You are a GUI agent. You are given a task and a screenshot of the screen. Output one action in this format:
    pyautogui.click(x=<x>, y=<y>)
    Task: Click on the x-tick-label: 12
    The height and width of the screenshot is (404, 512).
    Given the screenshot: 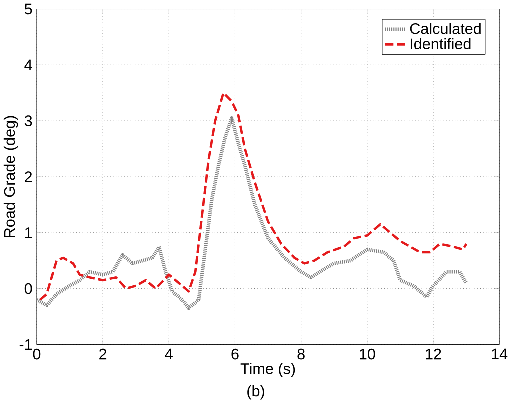 What is the action you would take?
    pyautogui.click(x=434, y=354)
    